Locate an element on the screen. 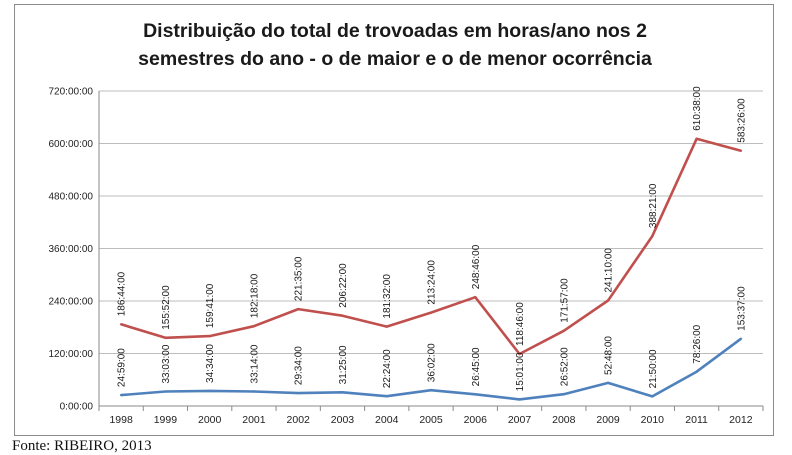 This screenshot has width=792, height=455. x-tick-label: 2011 is located at coordinates (696, 420).